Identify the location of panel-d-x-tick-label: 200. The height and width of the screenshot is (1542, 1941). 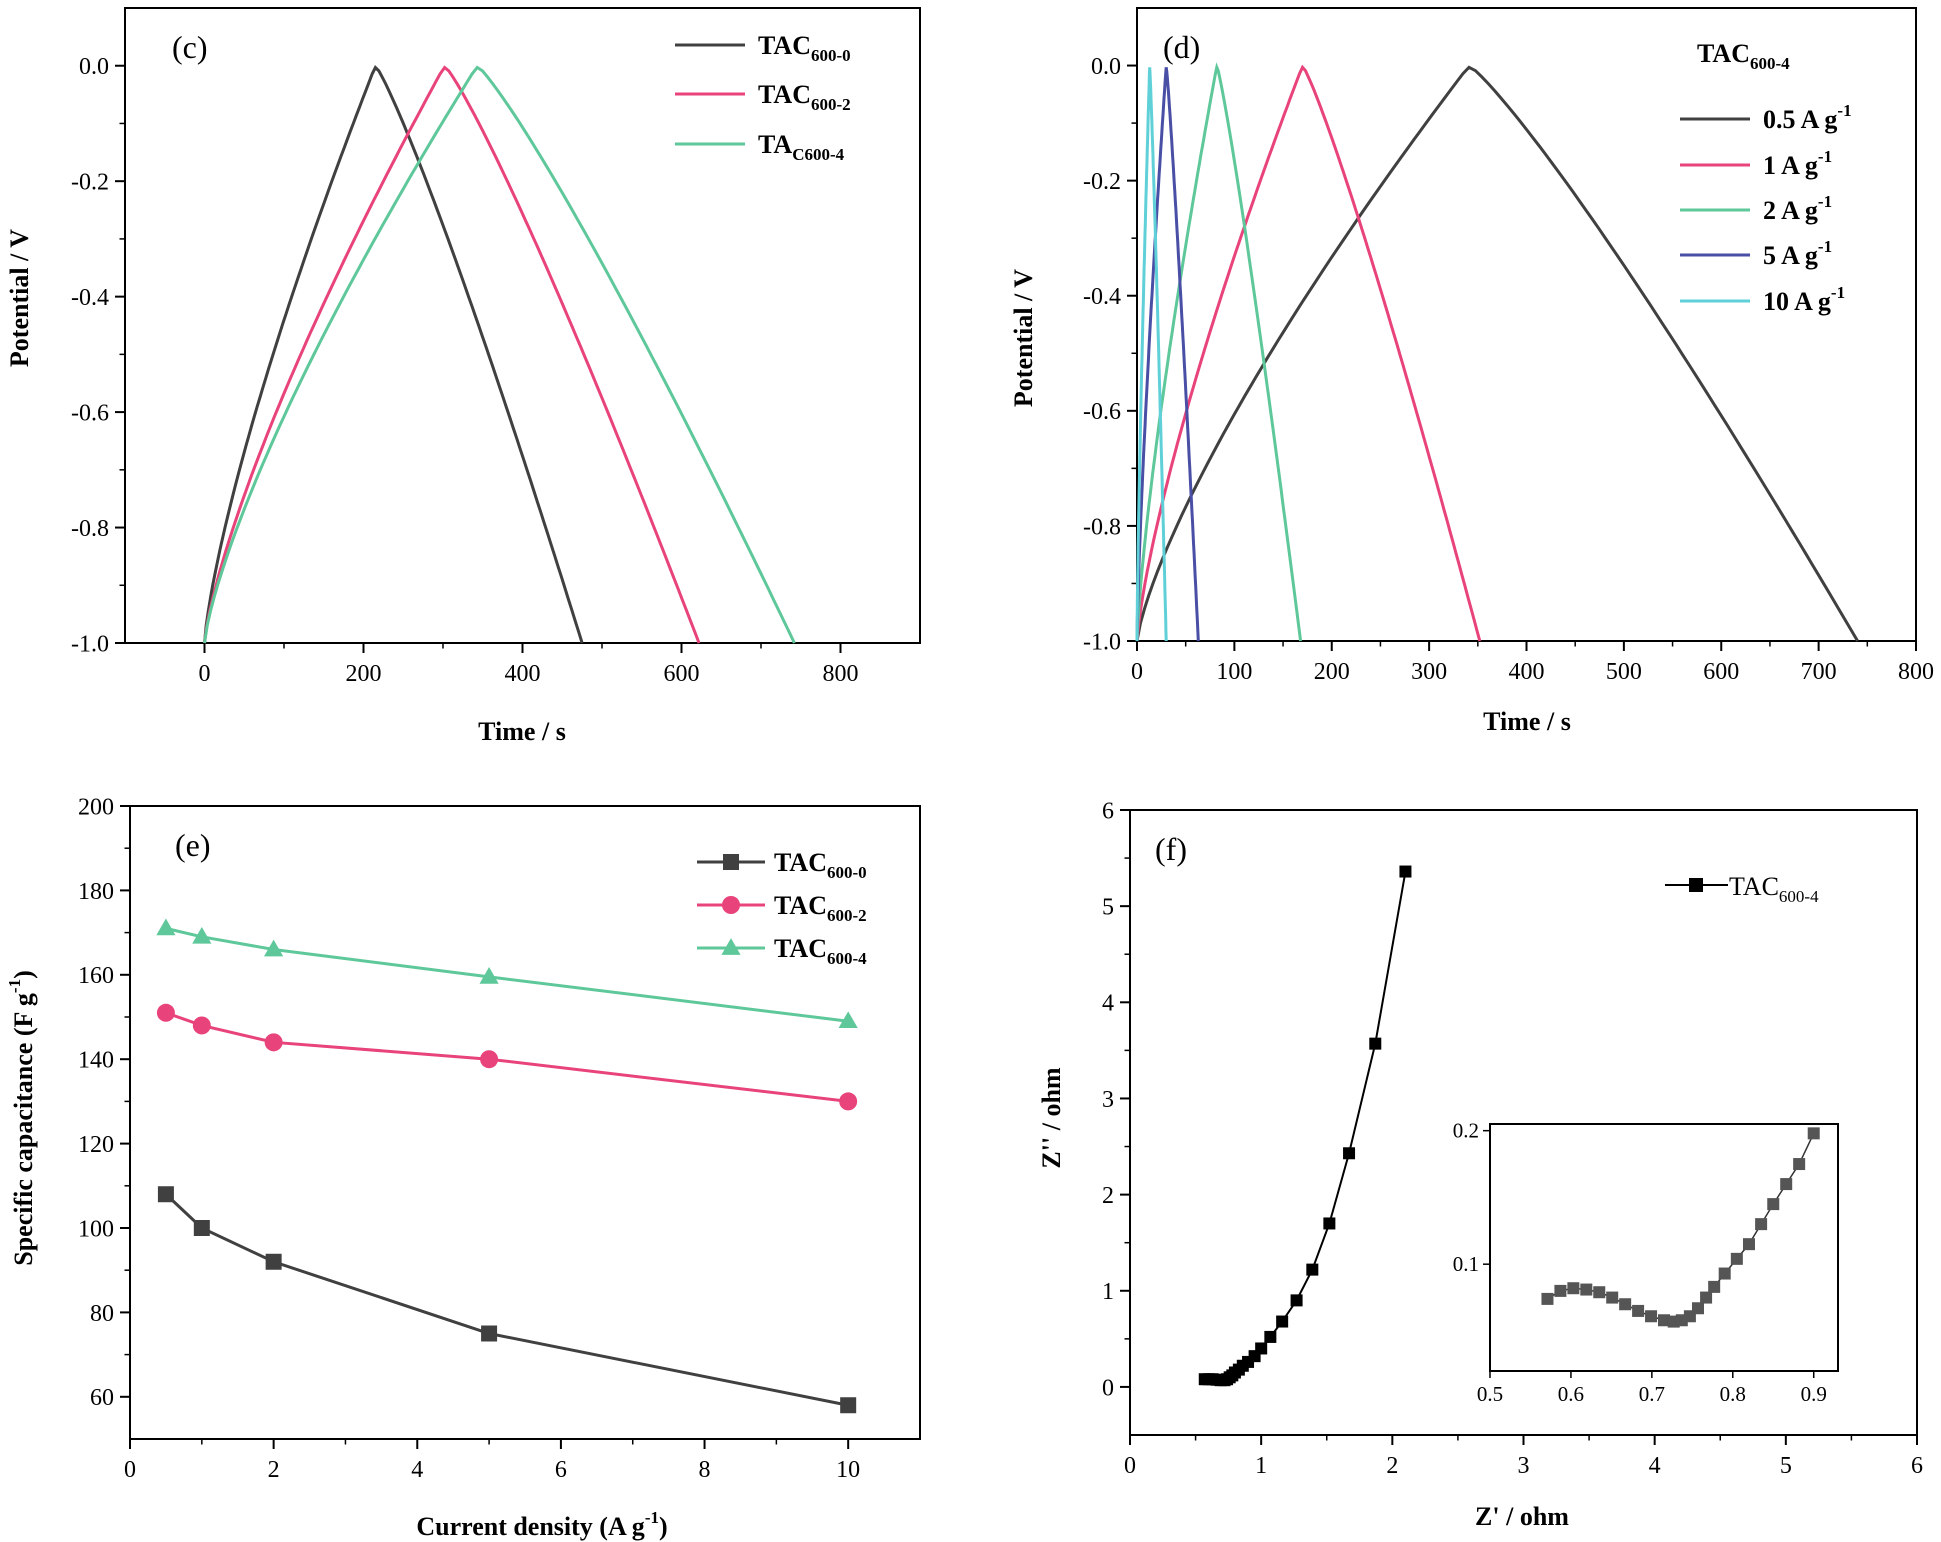
(1332, 672).